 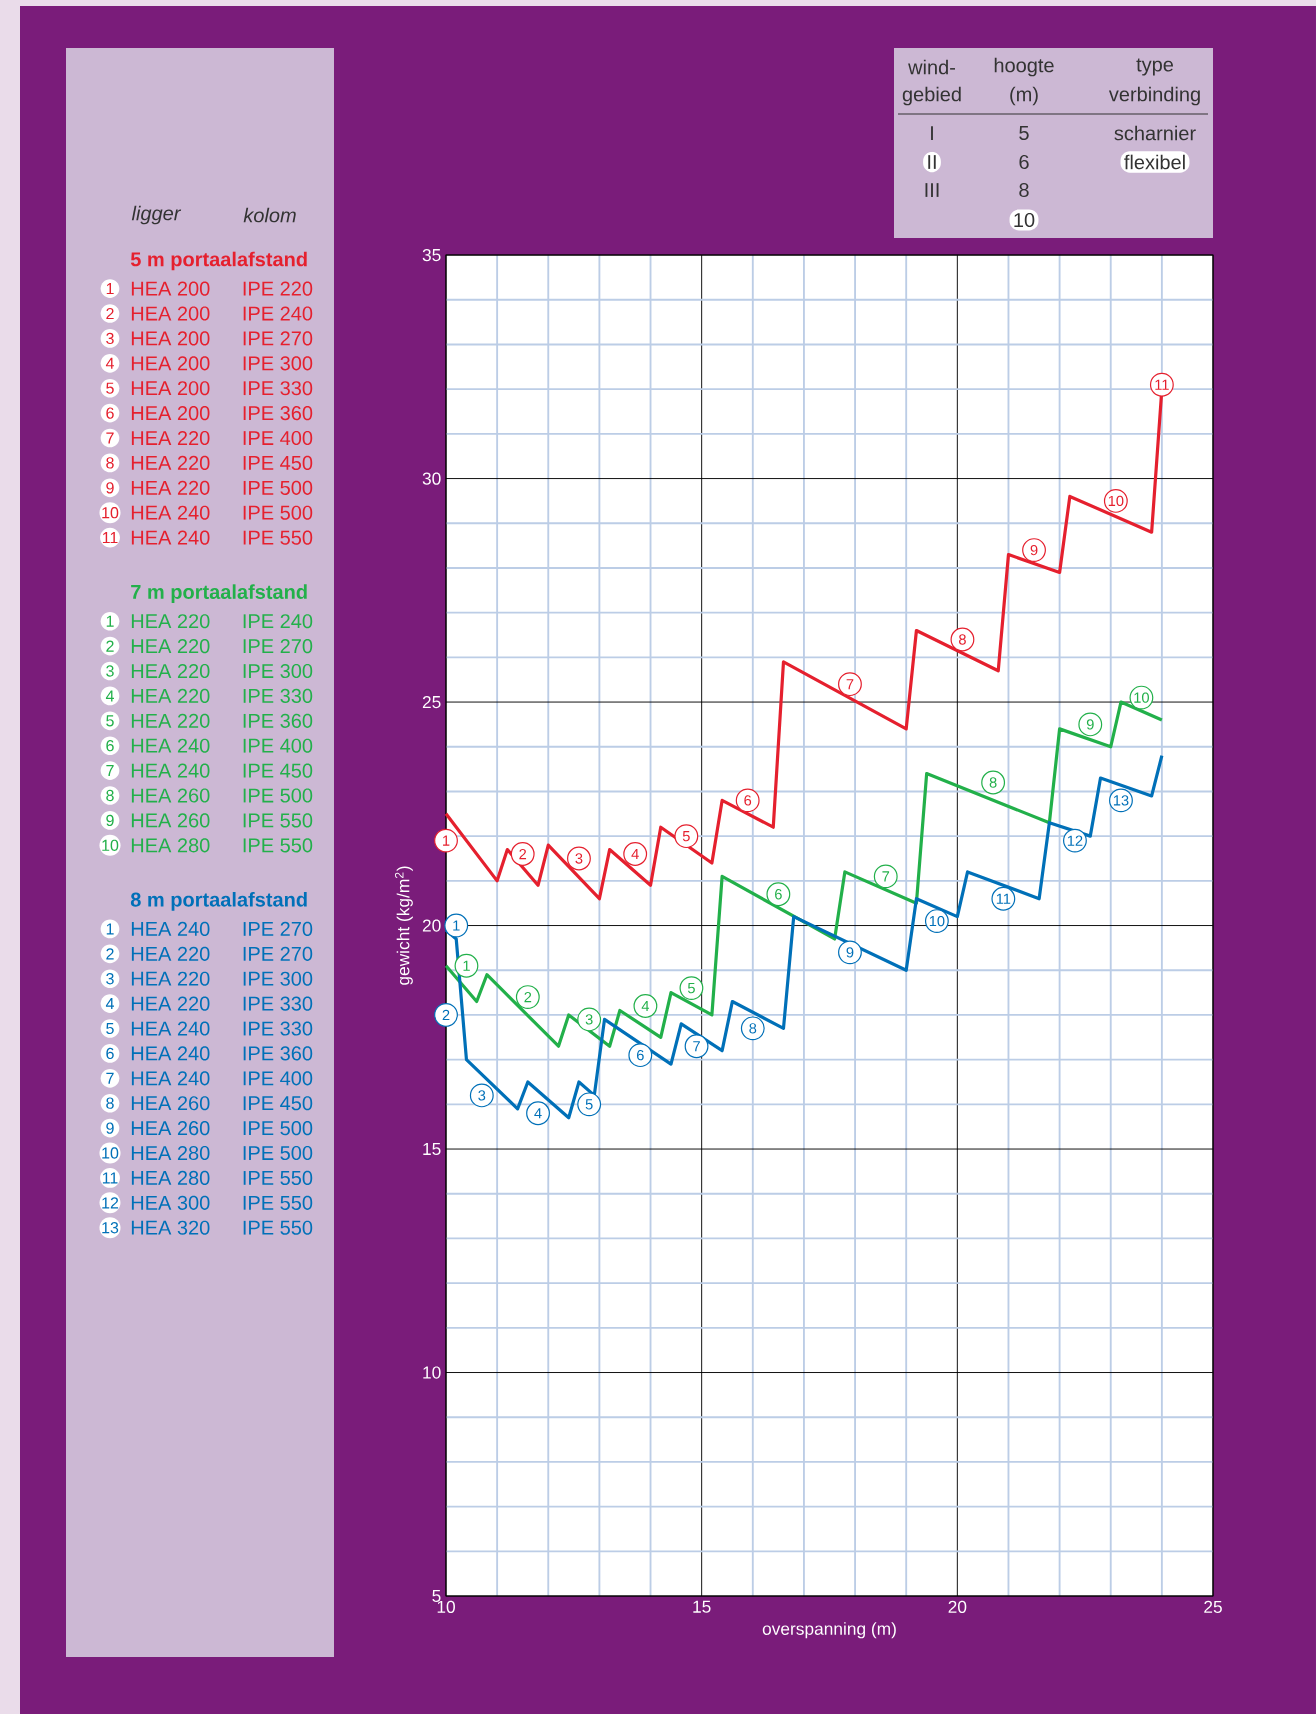 What do you see at coordinates (446, 1606) in the screenshot?
I see `x-tick-label: 10` at bounding box center [446, 1606].